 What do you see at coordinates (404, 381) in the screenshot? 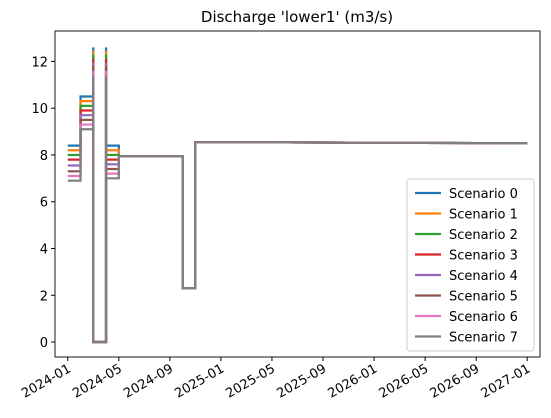
I see `x-tick-label: 2026-05` at bounding box center [404, 381].